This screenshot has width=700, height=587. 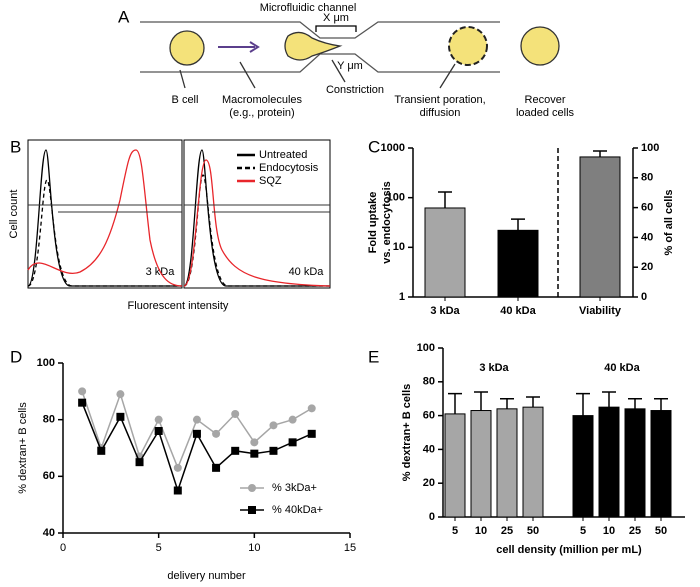 I want to click on y-tick-label: 60, so click(x=647, y=208).